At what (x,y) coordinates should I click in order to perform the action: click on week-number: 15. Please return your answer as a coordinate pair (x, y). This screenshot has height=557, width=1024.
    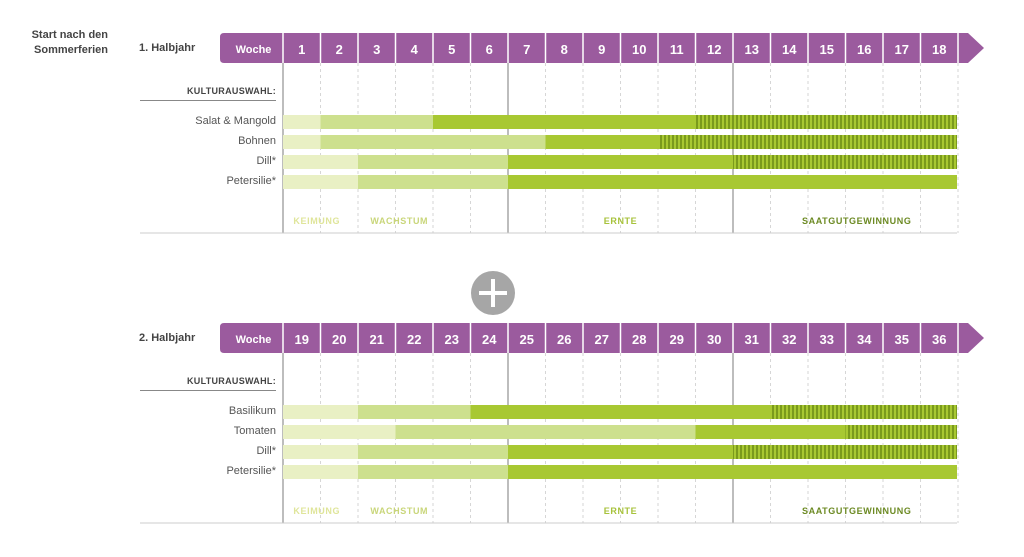
    Looking at the image, I should click on (827, 49).